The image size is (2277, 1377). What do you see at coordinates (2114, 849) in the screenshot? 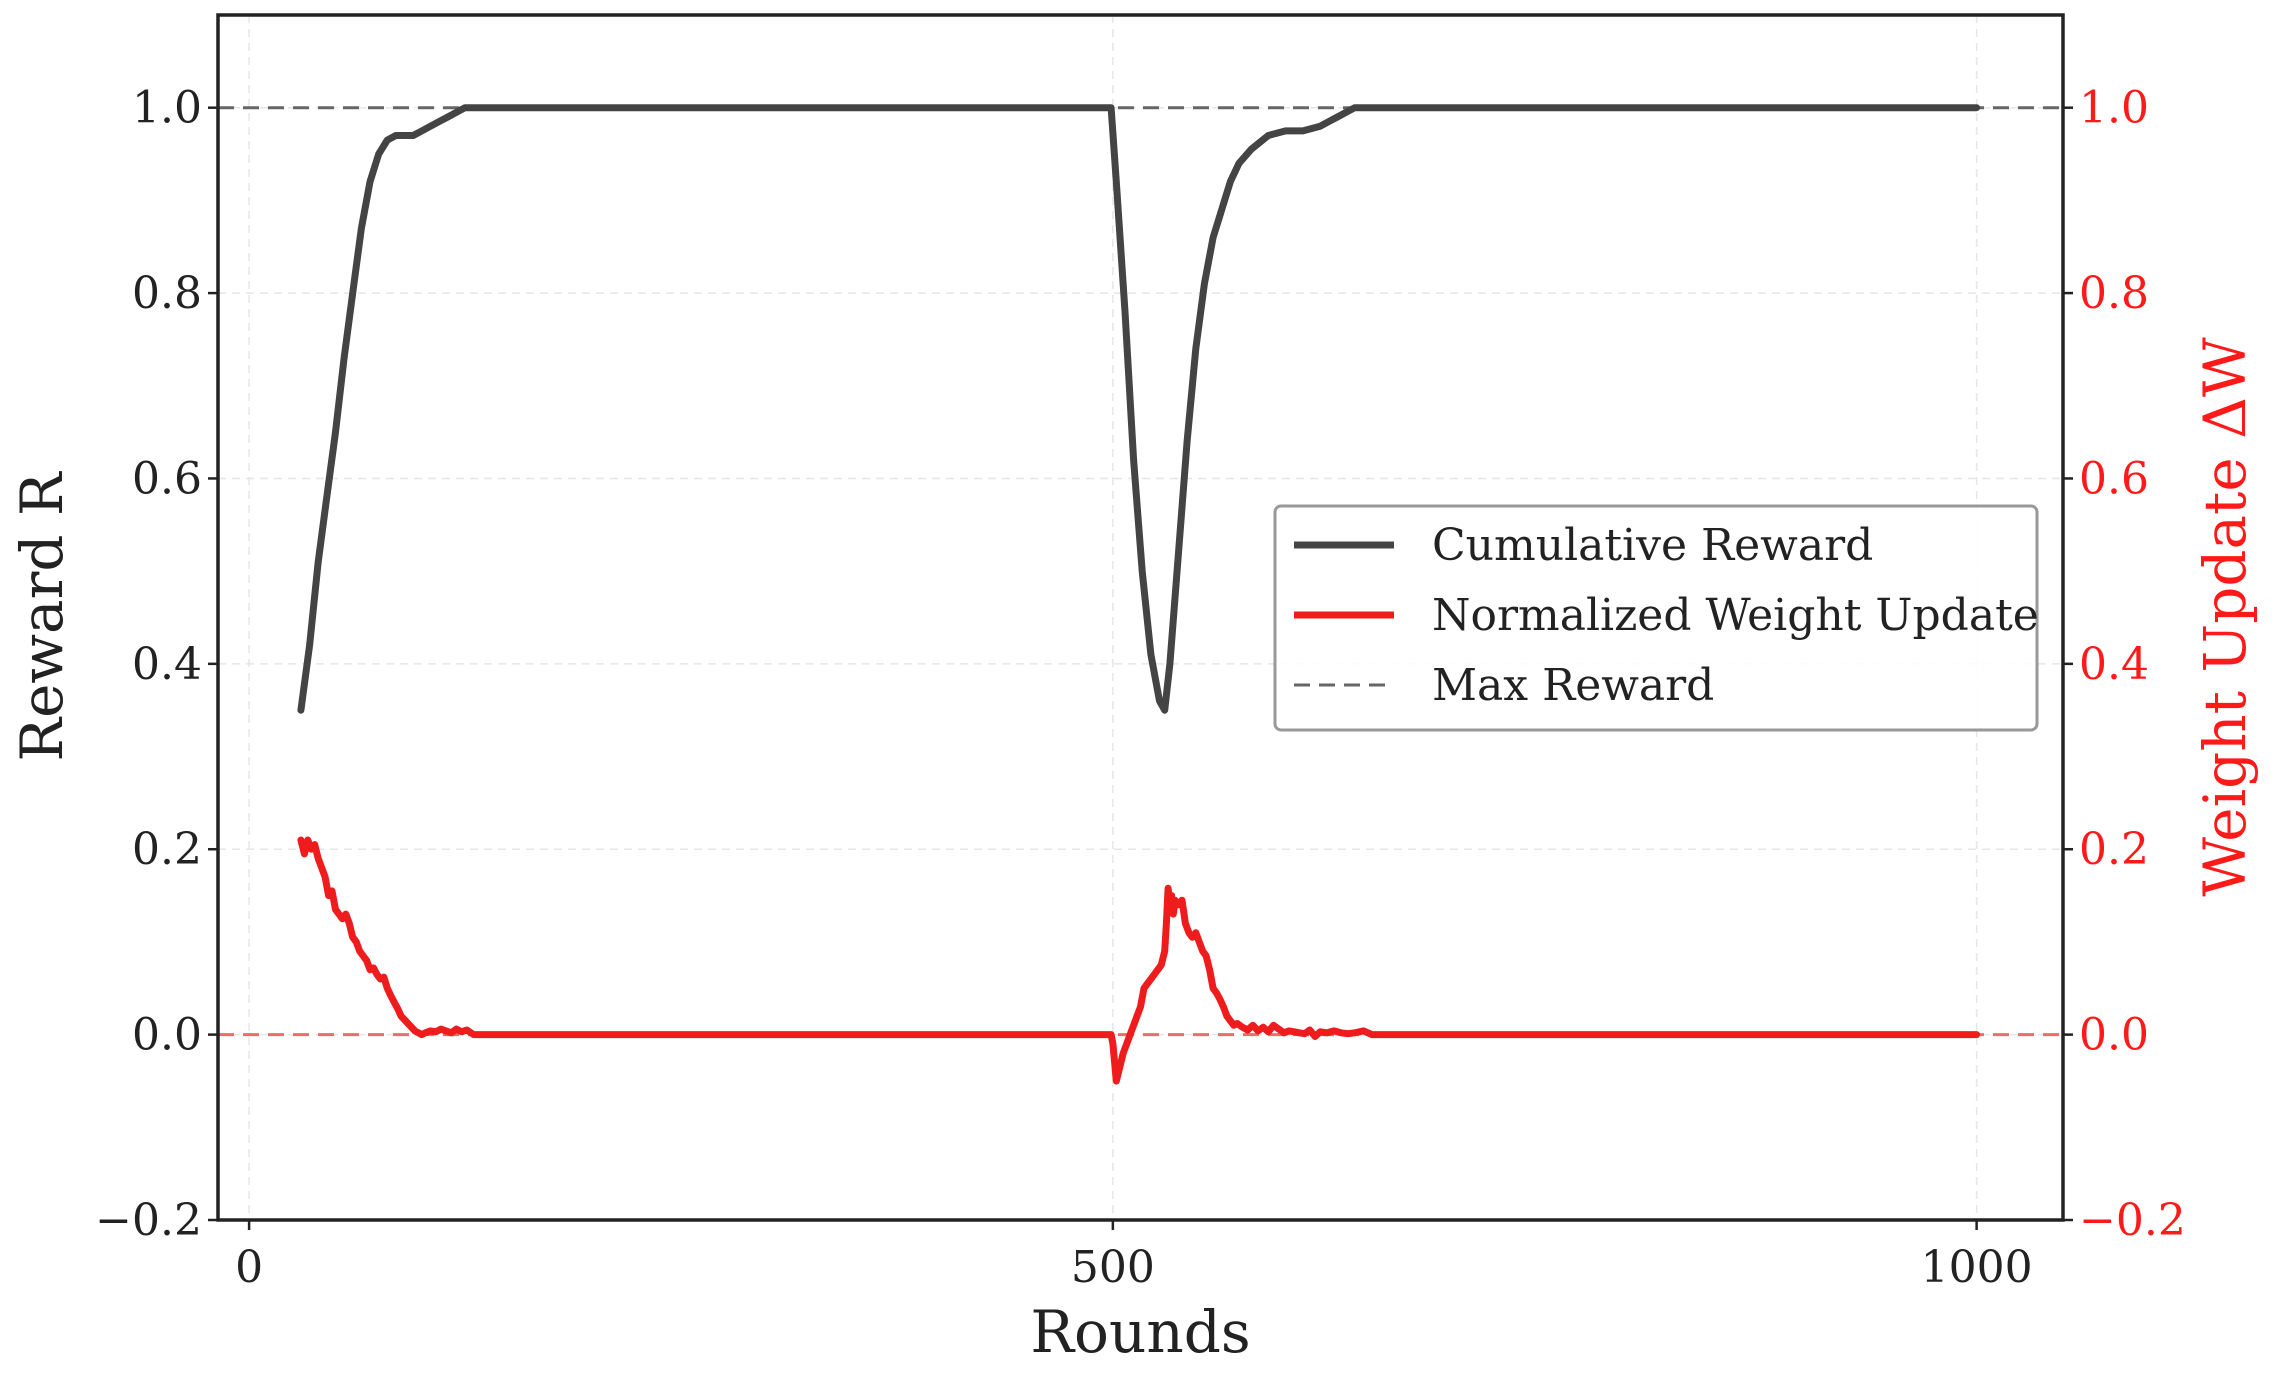
I see `y2-tick-label: 0.2` at bounding box center [2114, 849].